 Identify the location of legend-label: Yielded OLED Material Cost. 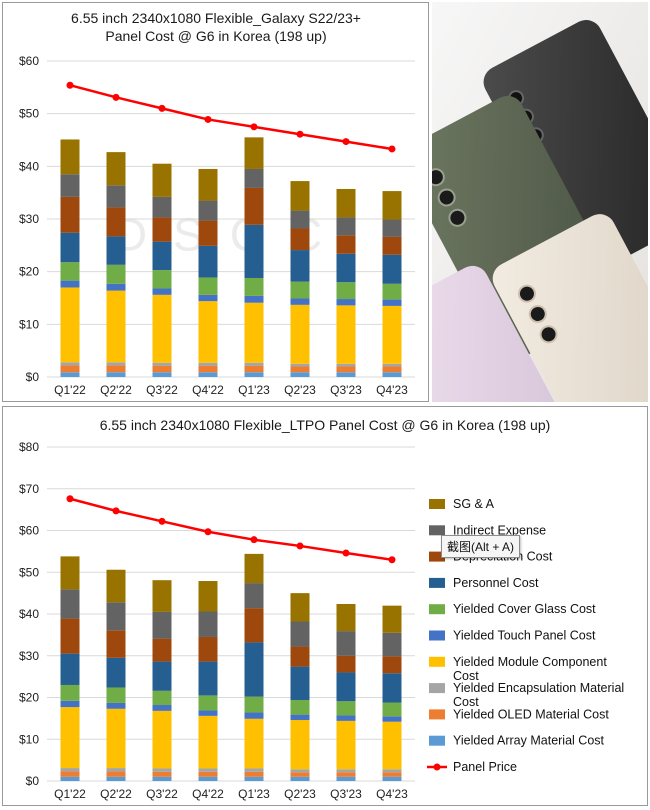
(531, 714).